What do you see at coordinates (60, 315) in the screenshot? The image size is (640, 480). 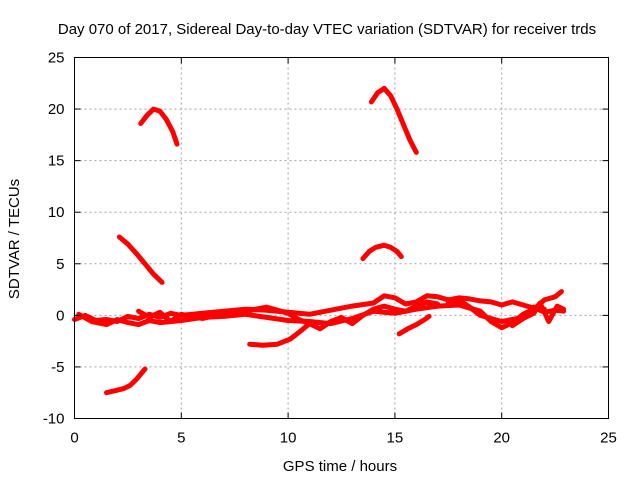 I see `y-tick-label: 0` at bounding box center [60, 315].